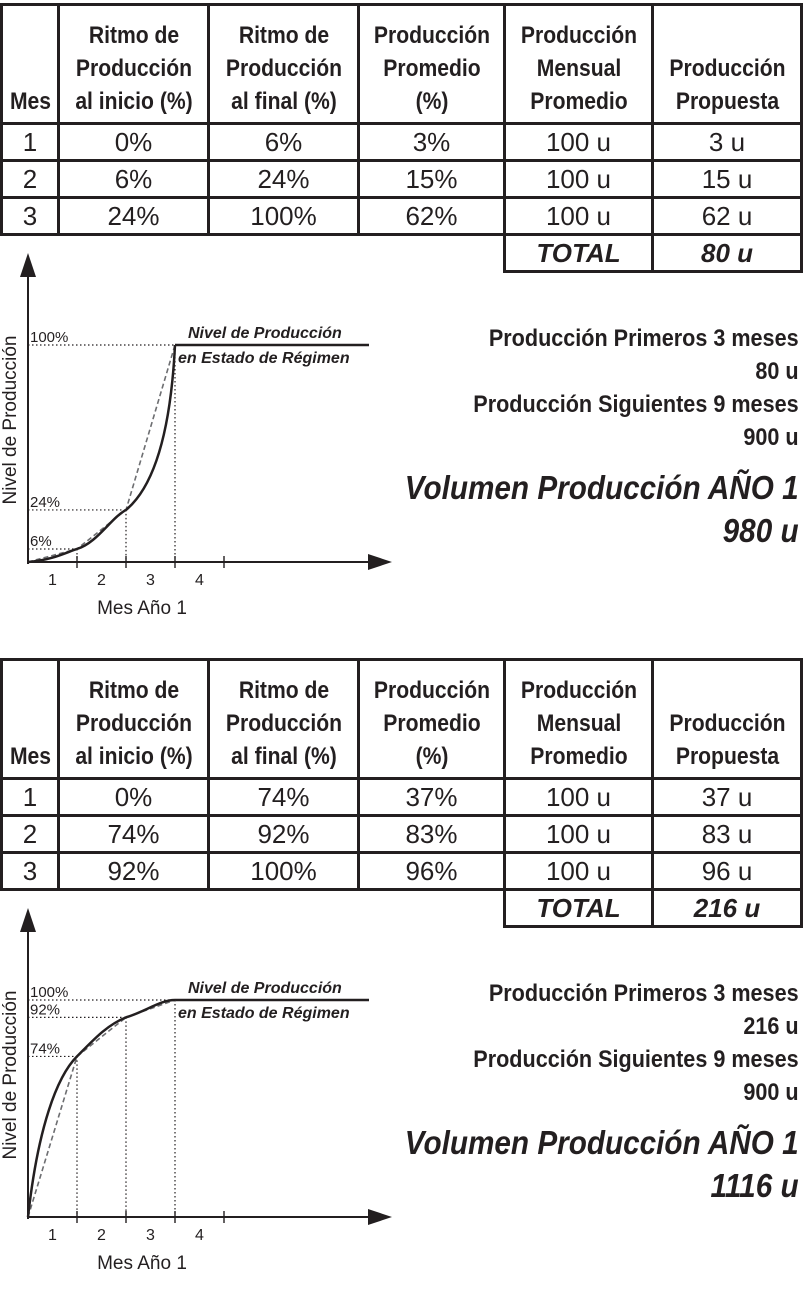 The width and height of the screenshot is (803, 1295). I want to click on level-label: 74%, so click(45, 1048).